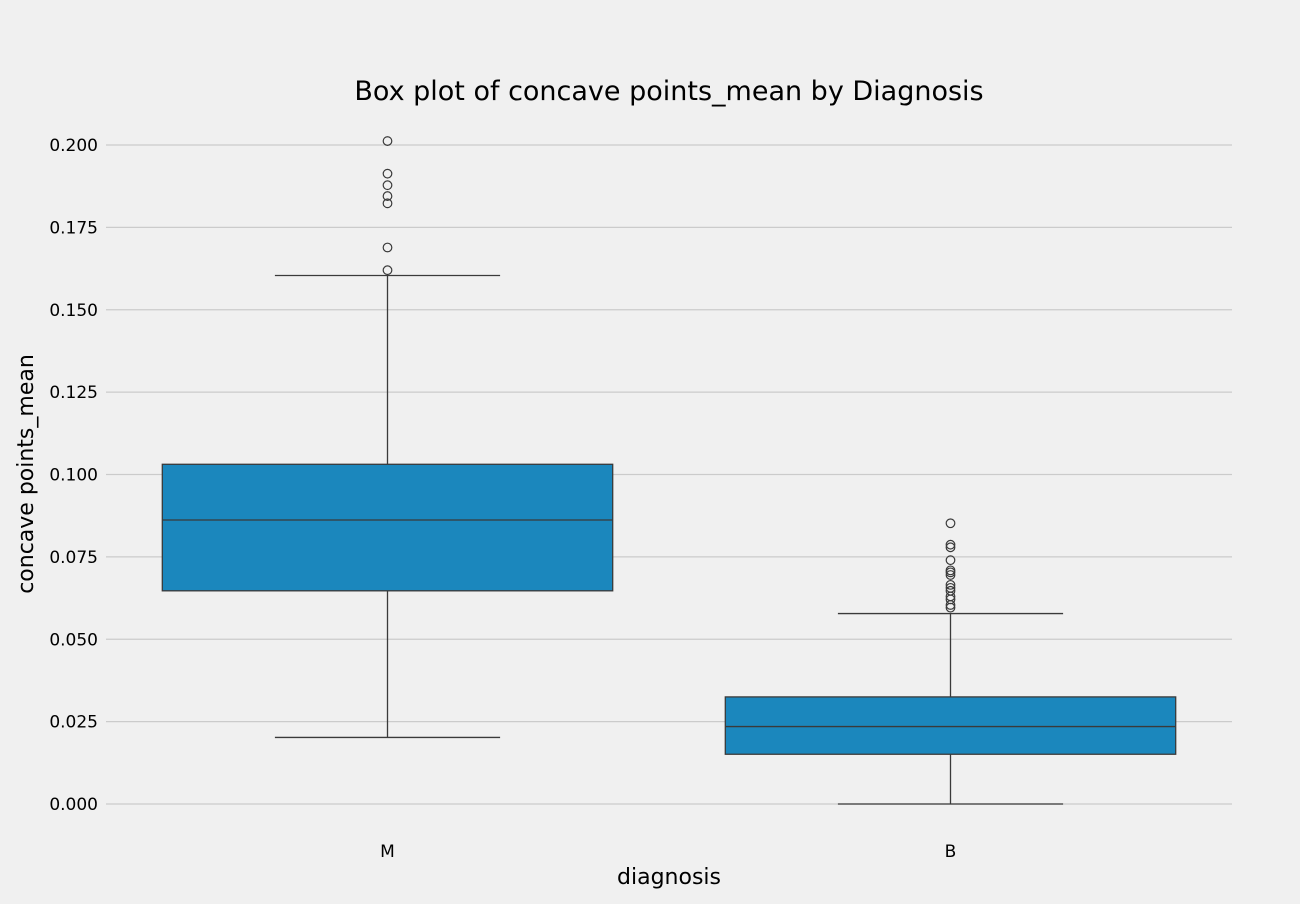 The width and height of the screenshot is (1300, 904). What do you see at coordinates (73, 146) in the screenshot?
I see `y-tick-label: 0.200` at bounding box center [73, 146].